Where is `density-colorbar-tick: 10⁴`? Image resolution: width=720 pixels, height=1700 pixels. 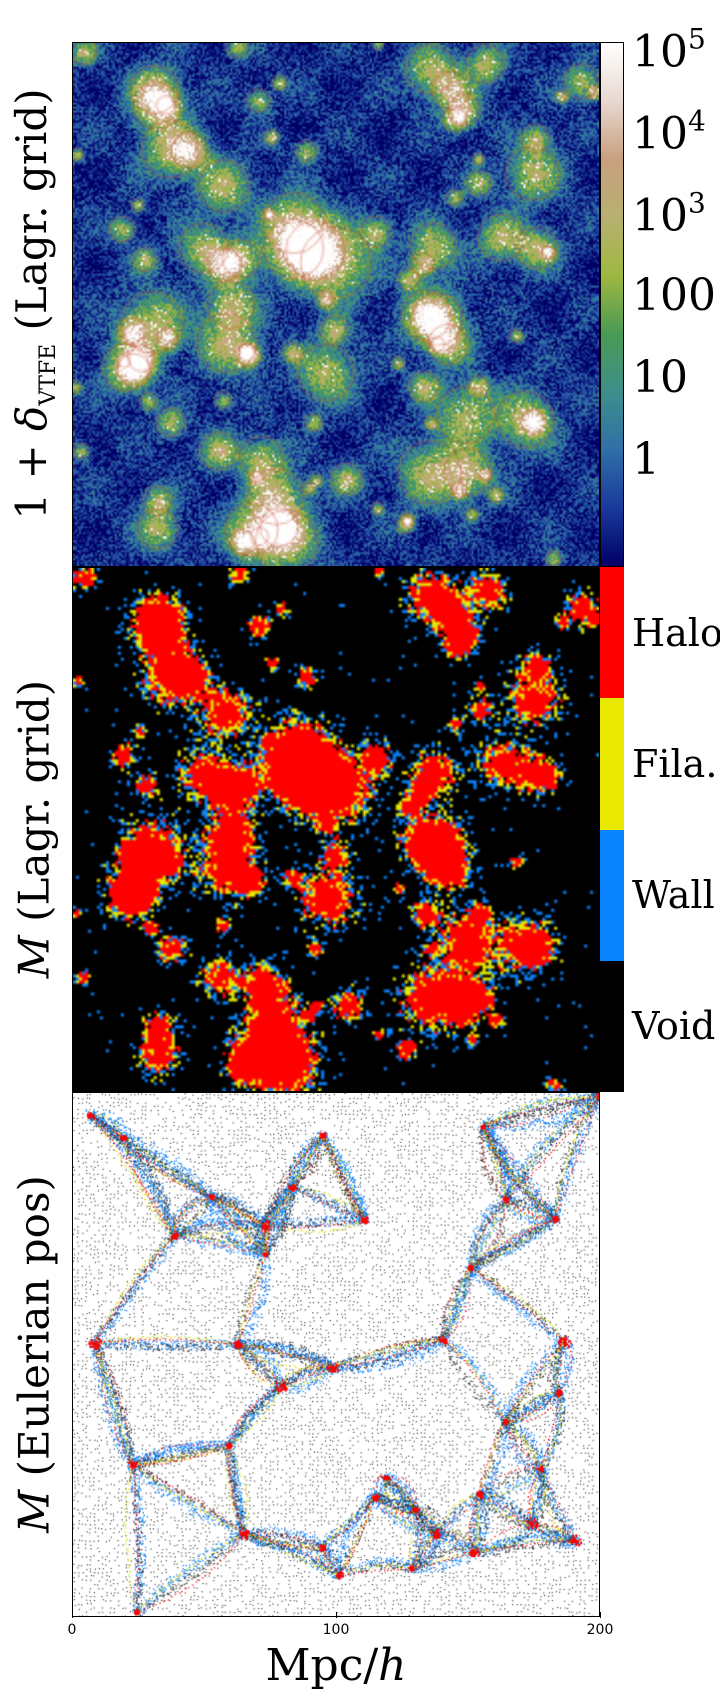 density-colorbar-tick: 10⁴ is located at coordinates (669, 132).